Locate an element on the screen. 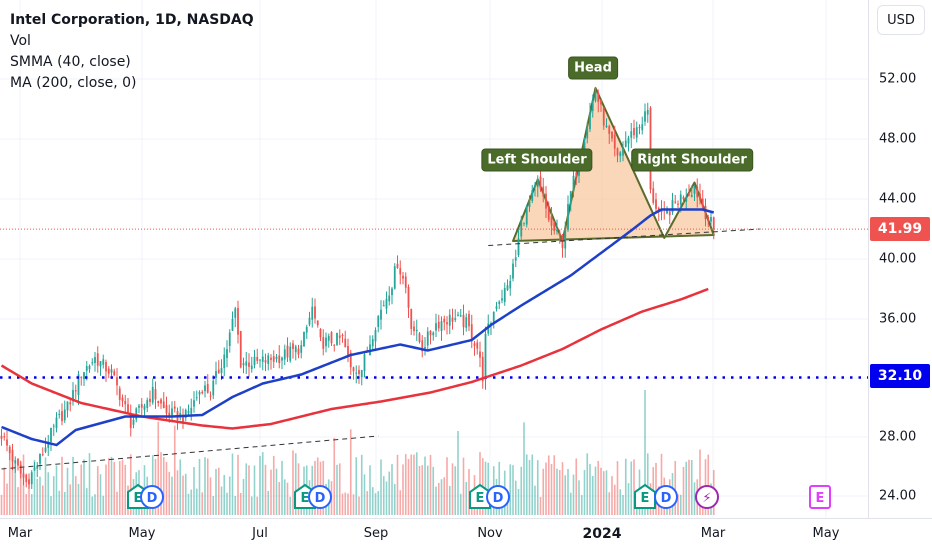 Image resolution: width=932 pixels, height=551 pixels. right-shoulder-label: Right Shoulder is located at coordinates (692, 160).